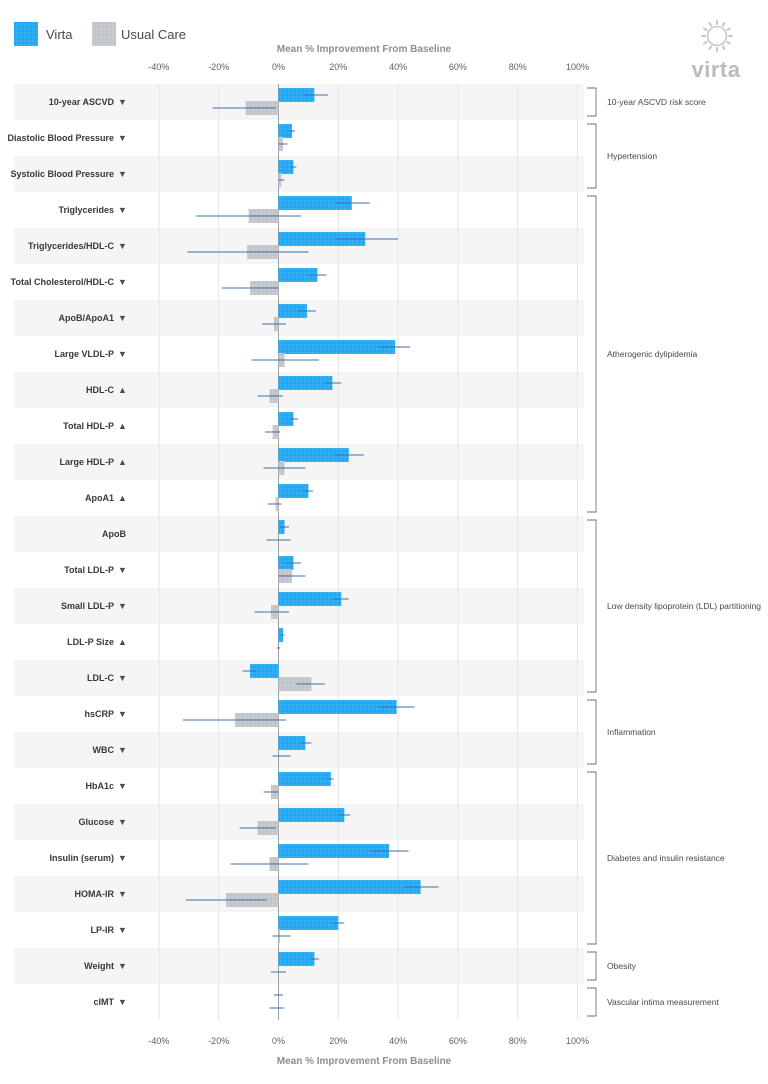  What do you see at coordinates (103, 930) in the screenshot?
I see `row-label: LP-IR` at bounding box center [103, 930].